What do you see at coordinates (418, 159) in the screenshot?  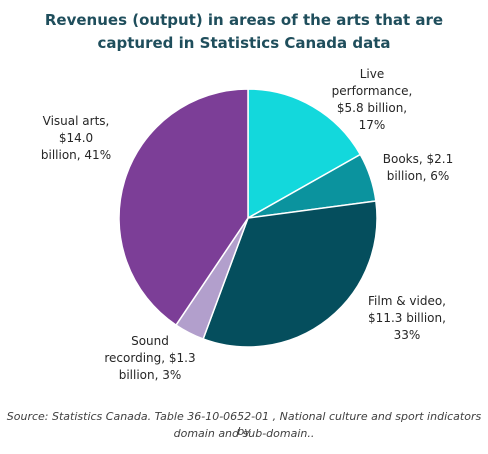 I see `slice-label-line: Books, $2.1` at bounding box center [418, 159].